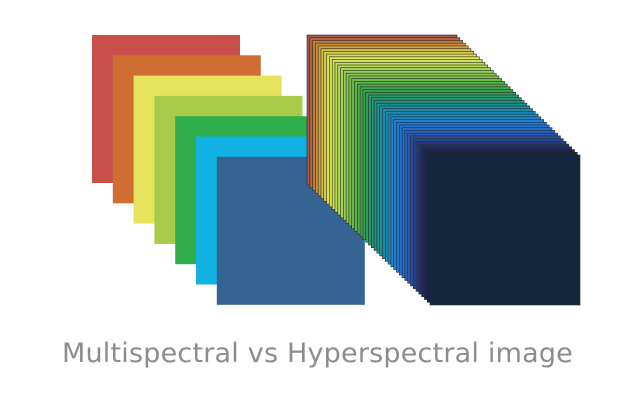  Describe the element at coordinates (505, 230) in the screenshot. I see `hyperspectral-front-band` at that location.